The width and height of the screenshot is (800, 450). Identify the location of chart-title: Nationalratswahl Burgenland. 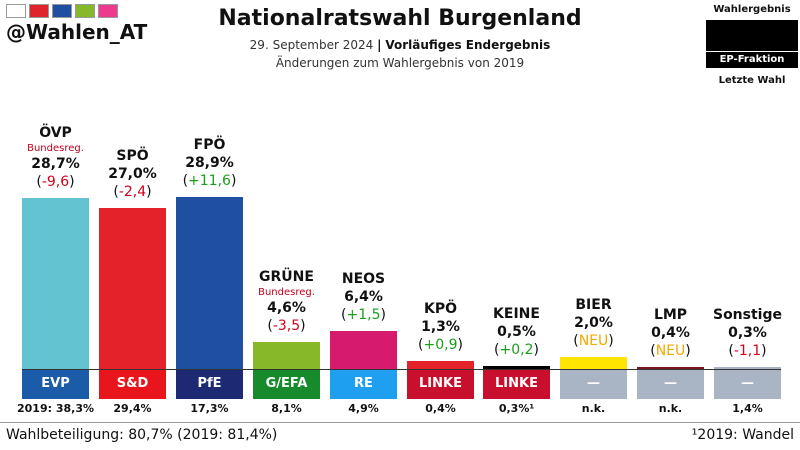
(400, 18).